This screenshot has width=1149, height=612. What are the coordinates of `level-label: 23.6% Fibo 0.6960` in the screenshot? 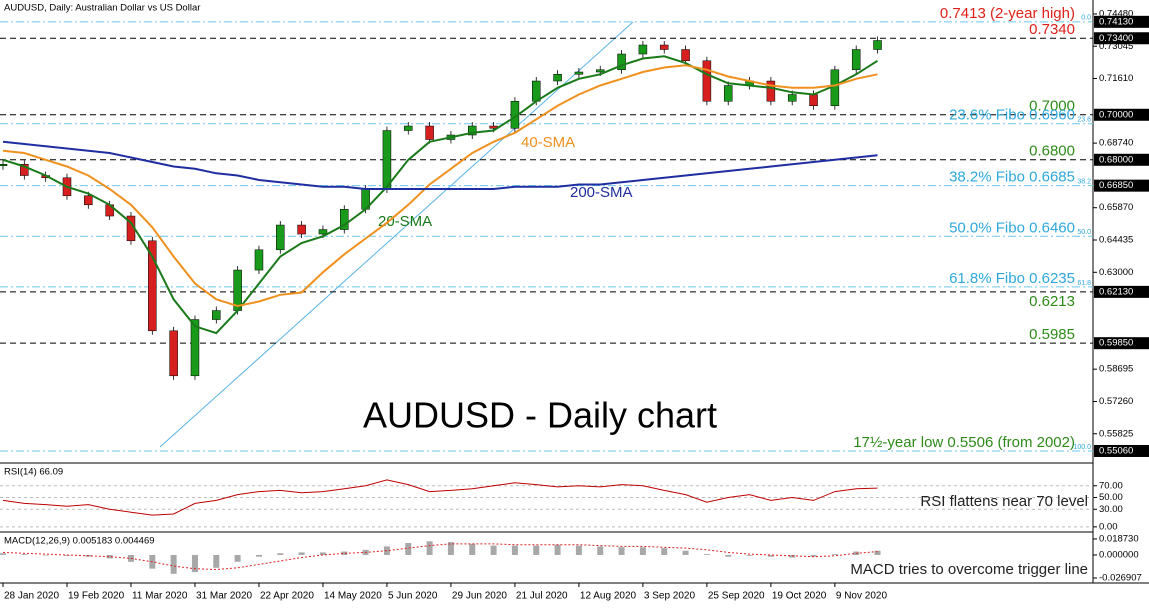 It's located at (1012, 115).